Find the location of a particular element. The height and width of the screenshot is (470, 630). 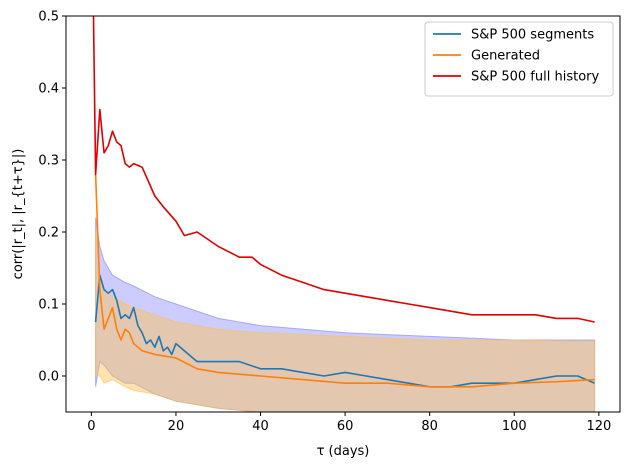

x-tick-label: 80 is located at coordinates (429, 426).